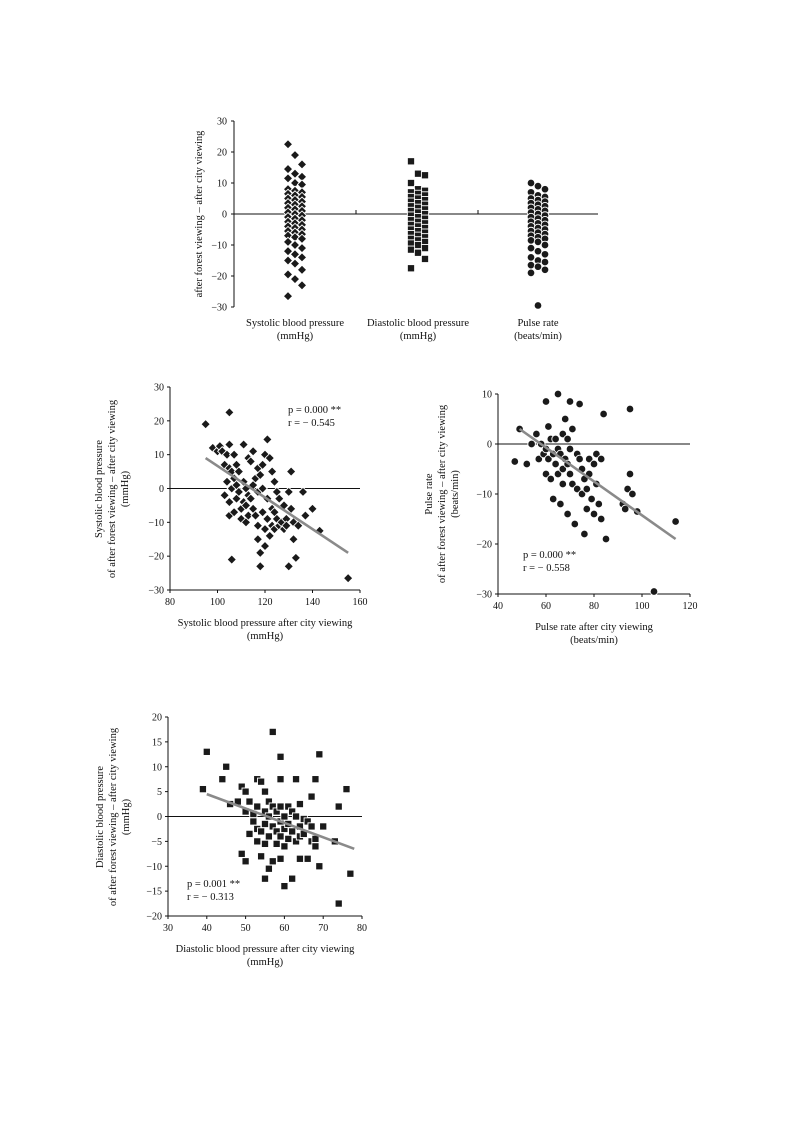 This screenshot has height=1123, width=794. What do you see at coordinates (418, 323) in the screenshot?
I see `x-category-label: Diastolic blood pressure` at bounding box center [418, 323].